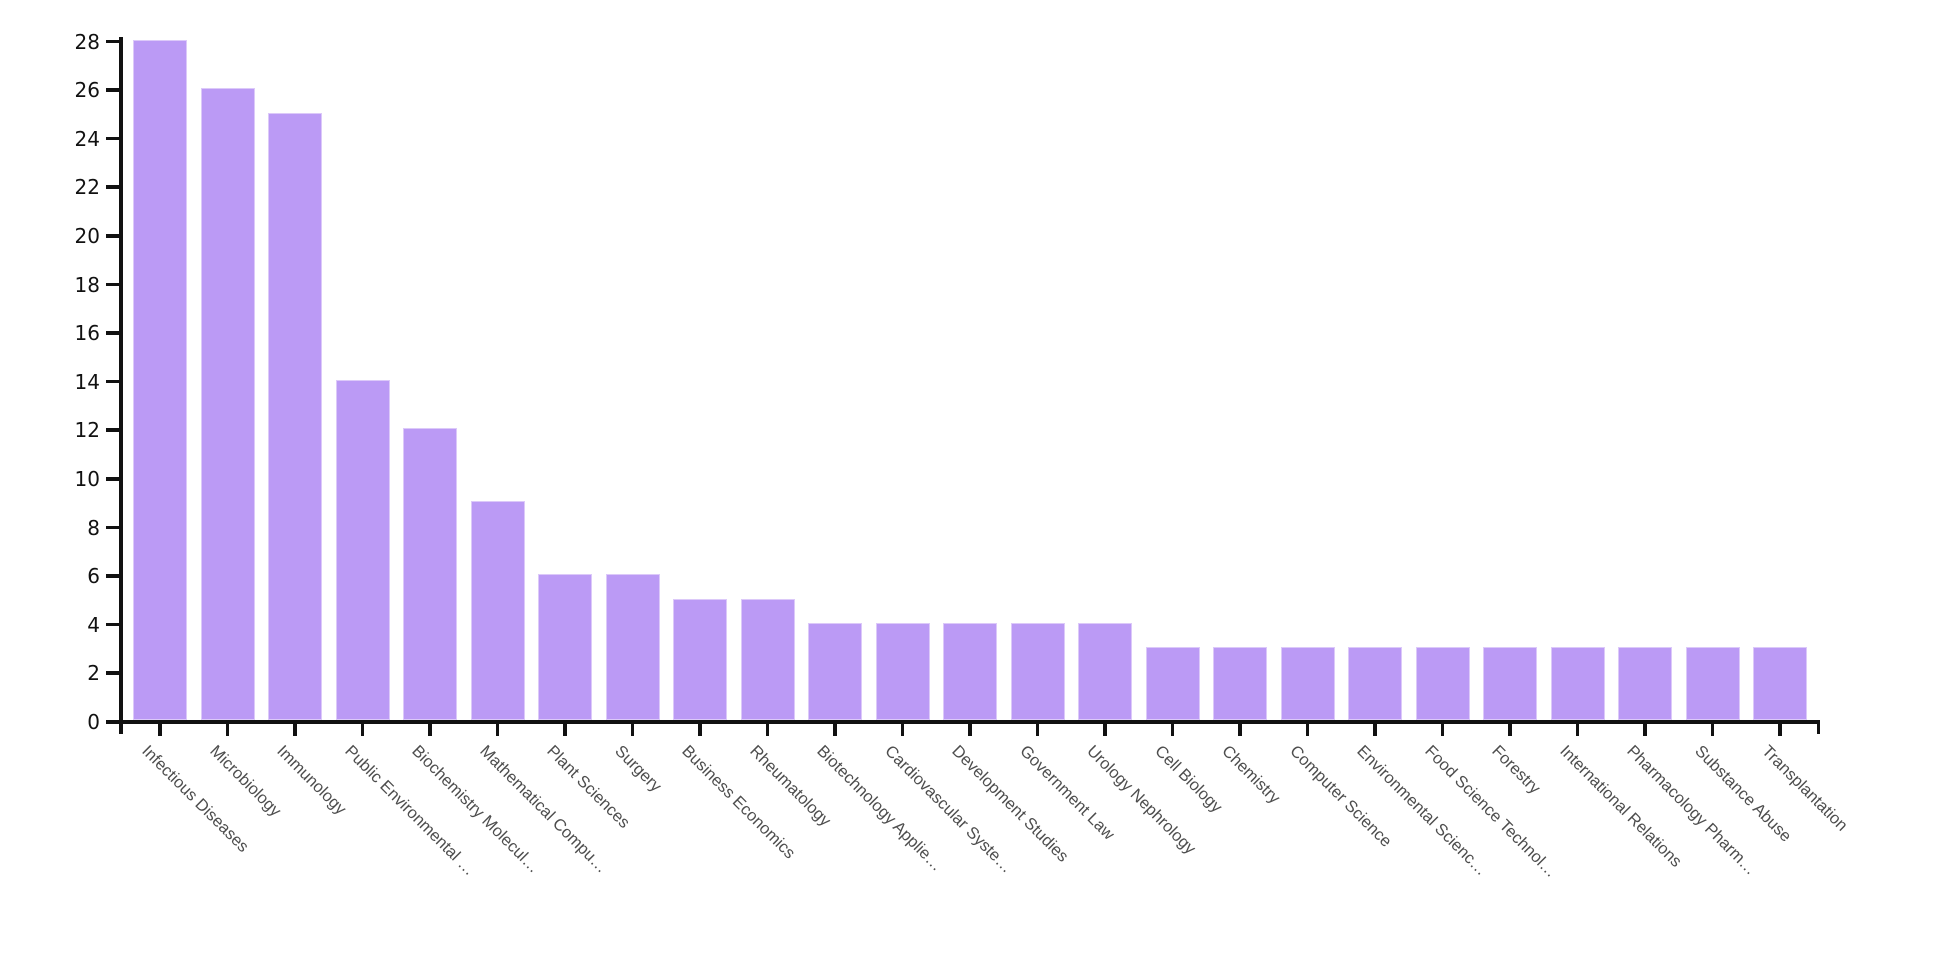 Image resolution: width=1960 pixels, height=960 pixels. I want to click on y-tick-label: 14, so click(87, 381).